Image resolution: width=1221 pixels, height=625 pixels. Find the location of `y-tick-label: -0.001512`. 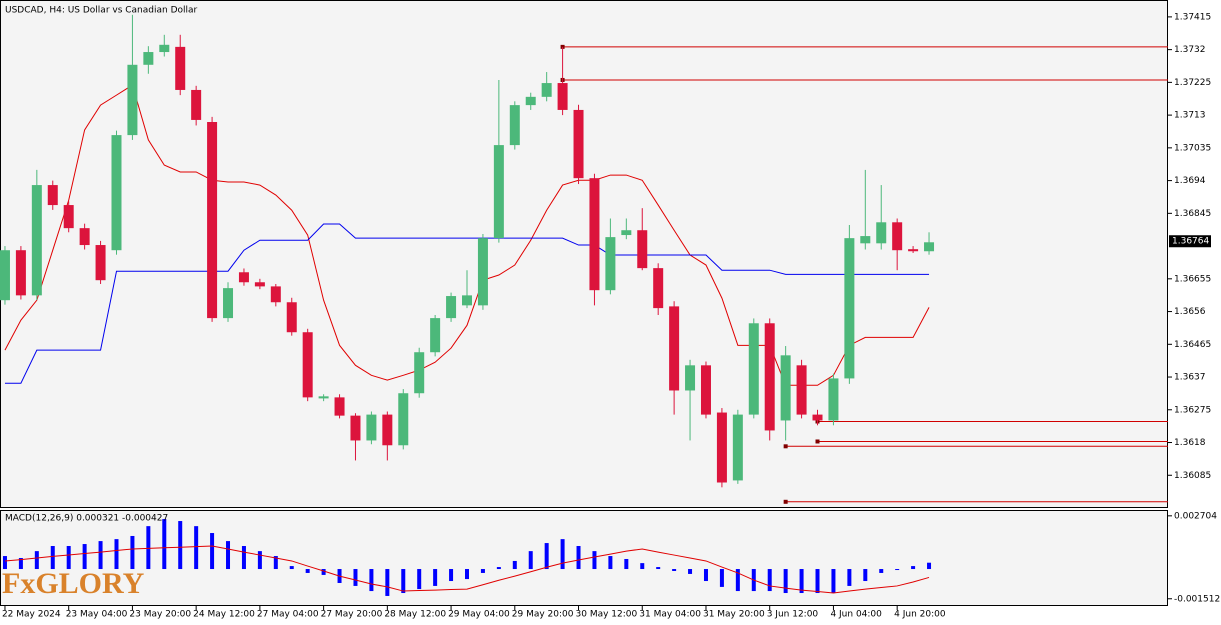

y-tick-label: -0.001512 is located at coordinates (1197, 599).